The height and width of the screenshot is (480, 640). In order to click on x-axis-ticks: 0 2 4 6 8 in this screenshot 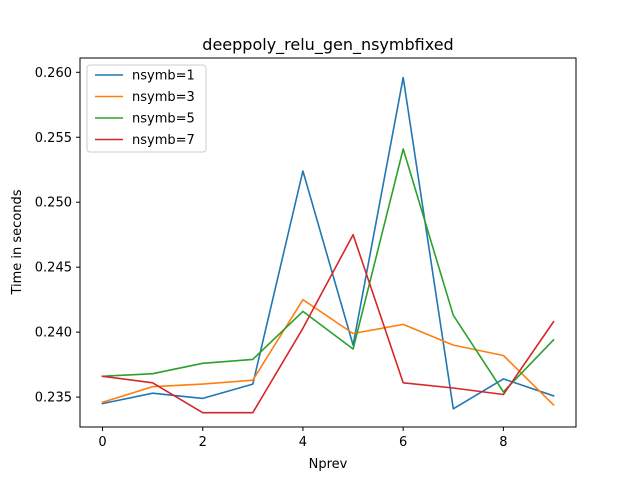, I will do `click(302, 438)`.